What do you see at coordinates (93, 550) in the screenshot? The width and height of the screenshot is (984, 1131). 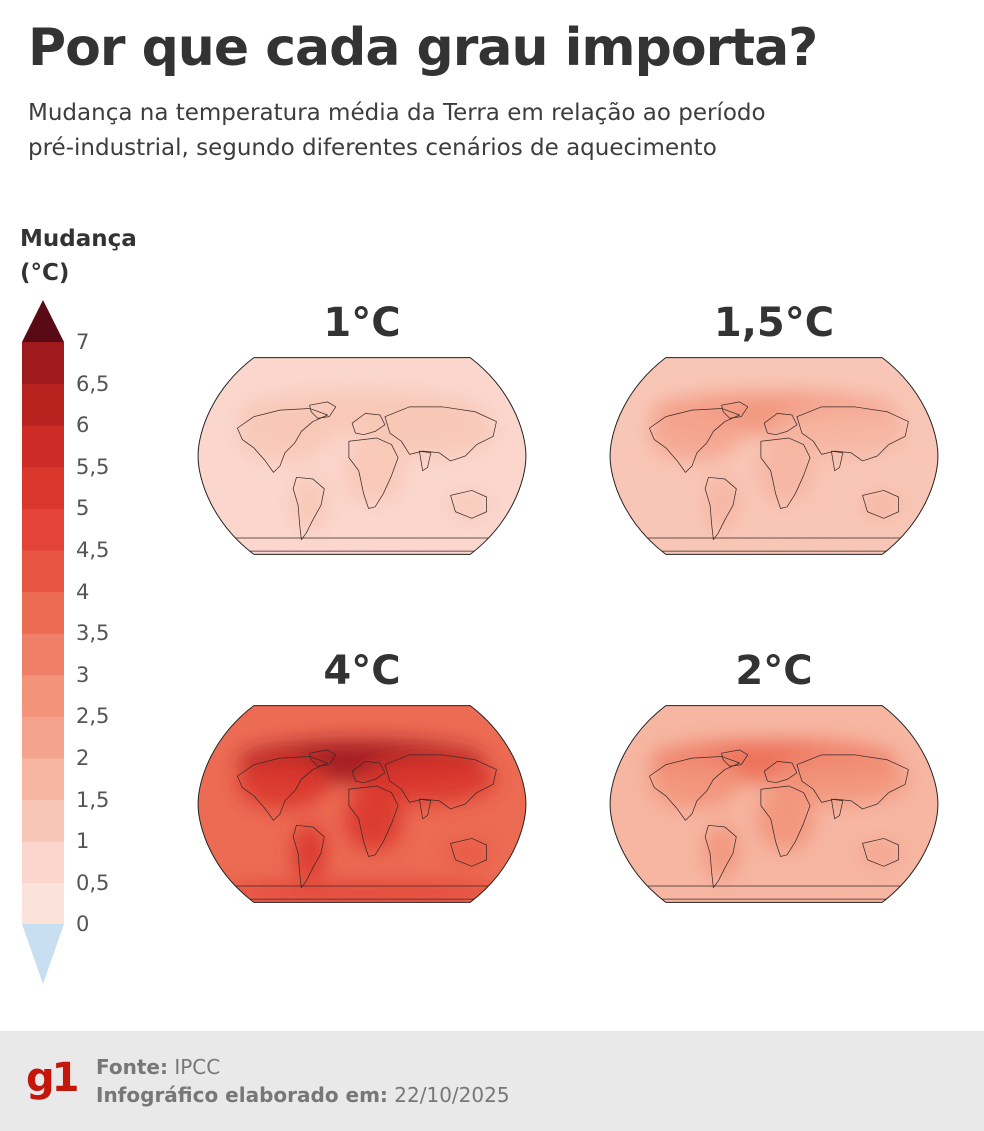 I see `scale-tick-label: 4,5` at bounding box center [93, 550].